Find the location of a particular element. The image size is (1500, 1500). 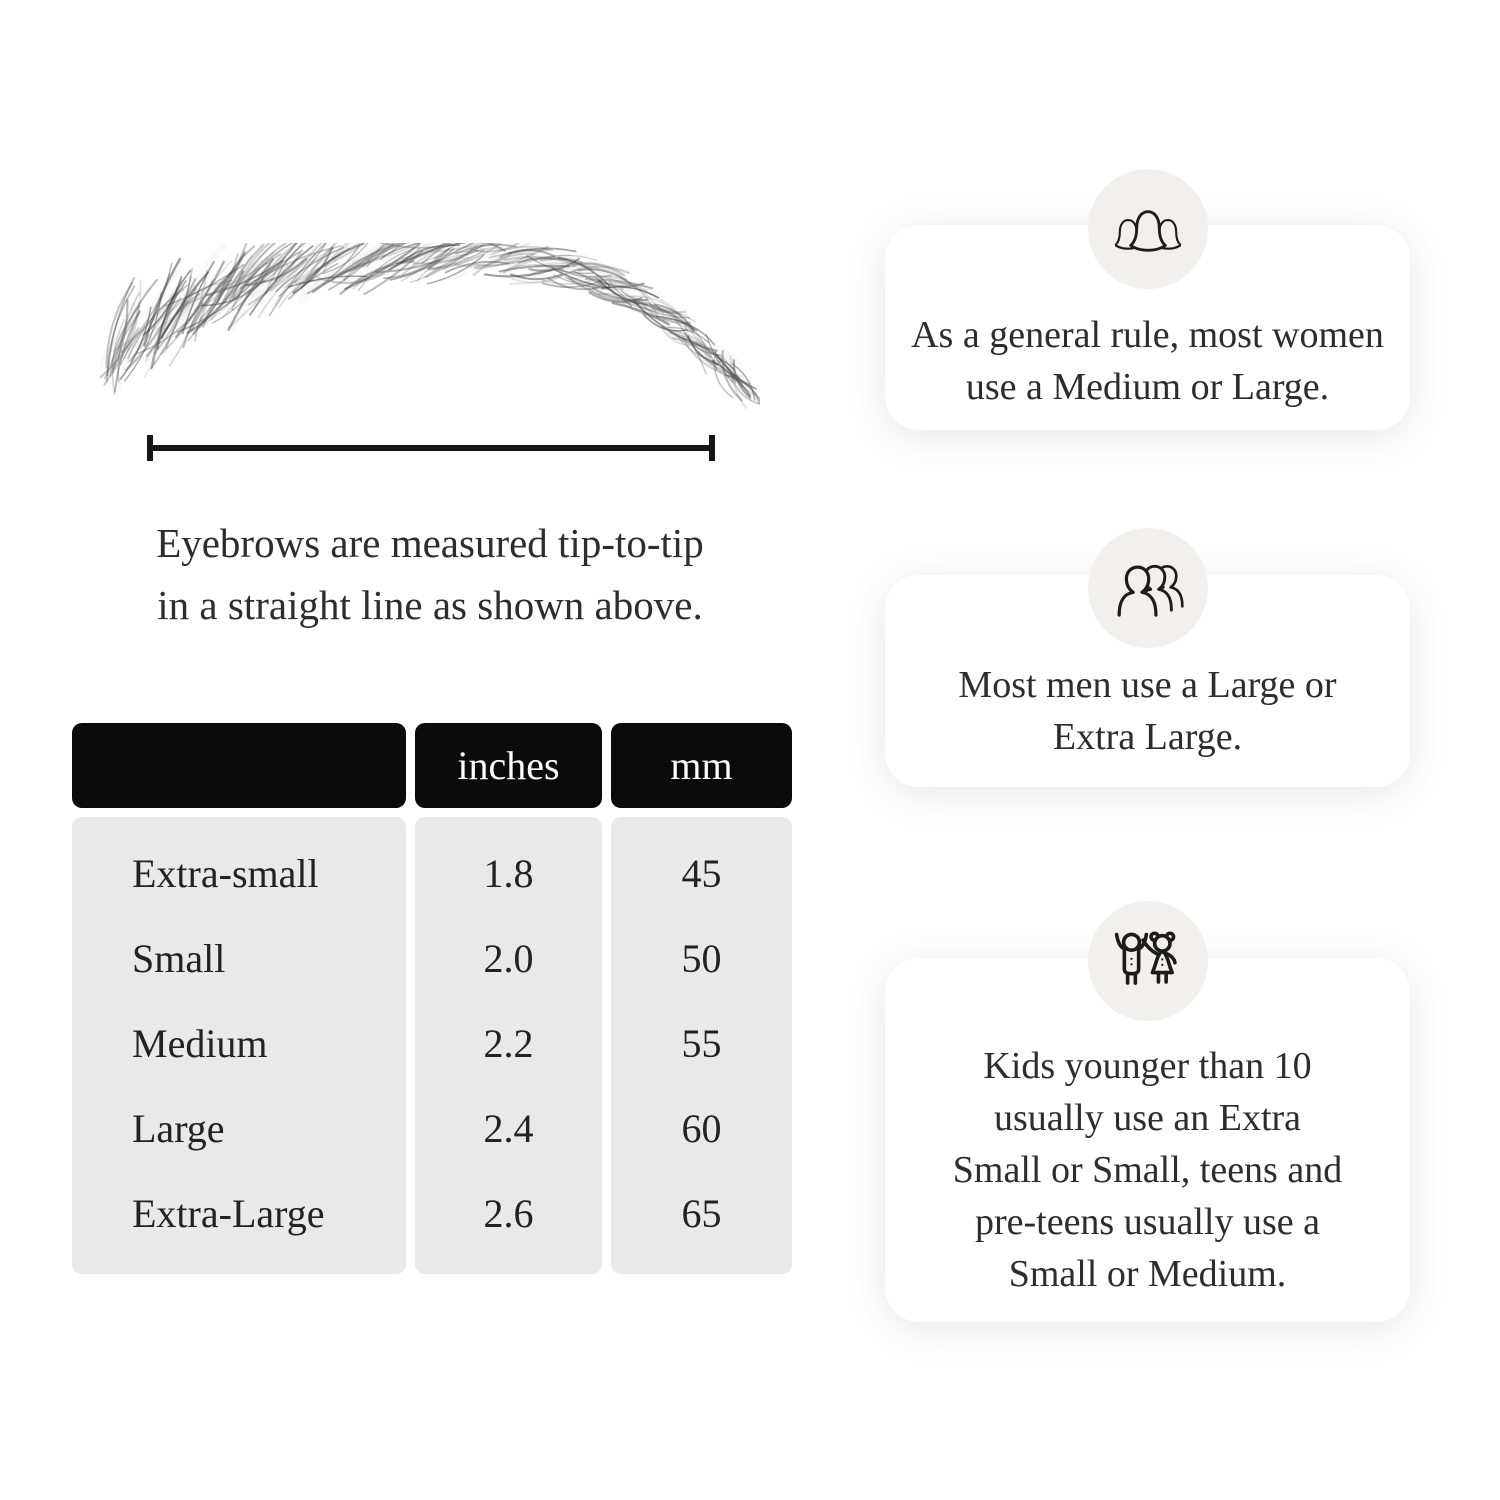

table-cell-inches: 2.2 is located at coordinates (508, 1043).